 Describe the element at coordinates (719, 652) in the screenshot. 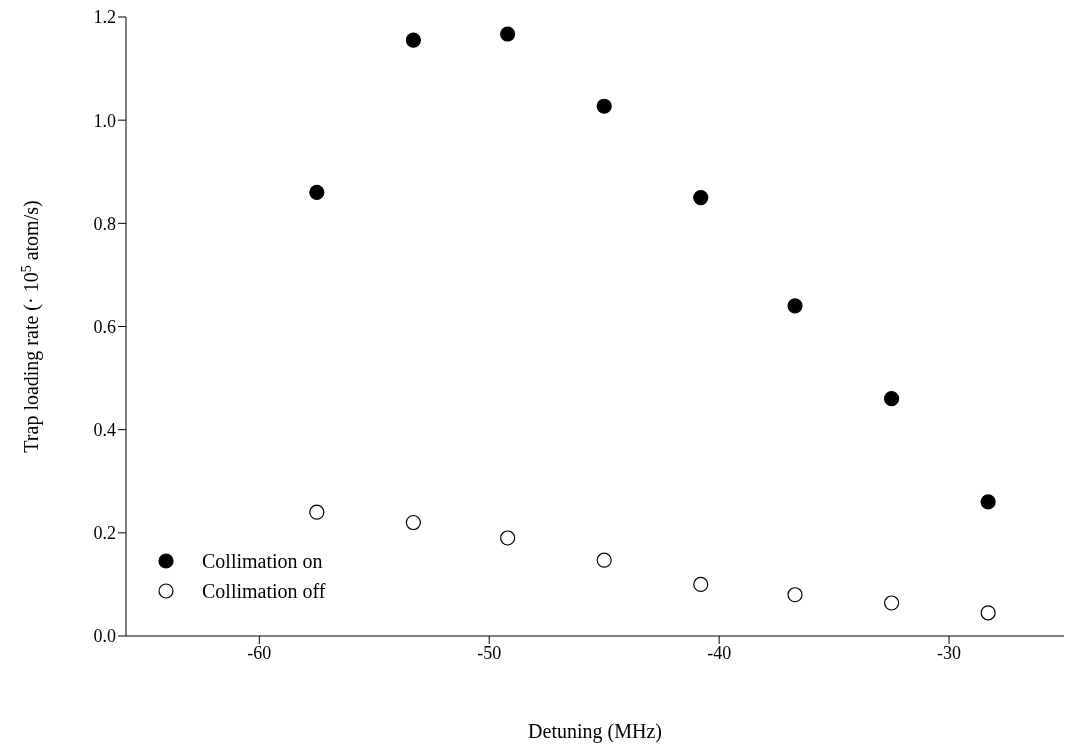

I see `x-tick-label: -40` at that location.